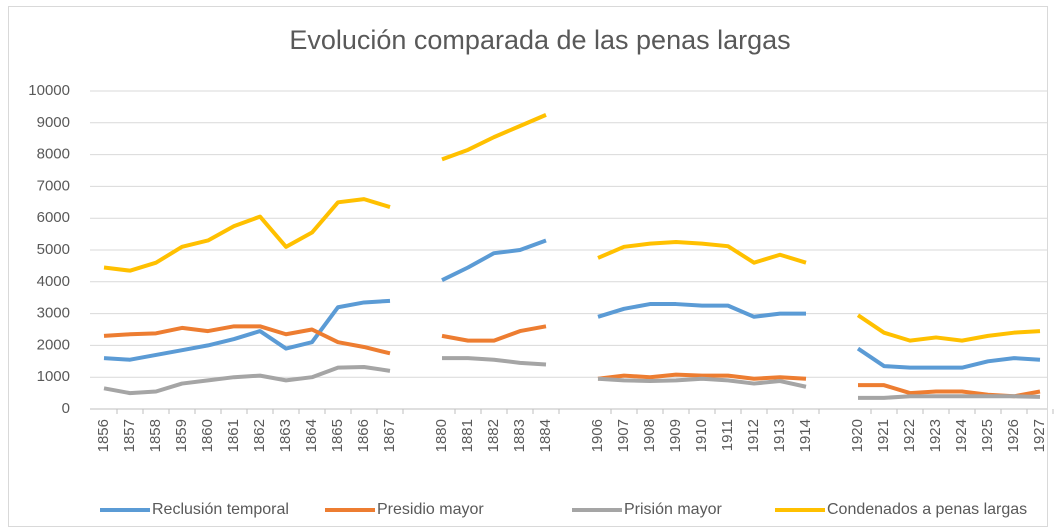 The width and height of the screenshot is (1056, 529). What do you see at coordinates (545, 435) in the screenshot?
I see `x-tick-label: 1884` at bounding box center [545, 435].